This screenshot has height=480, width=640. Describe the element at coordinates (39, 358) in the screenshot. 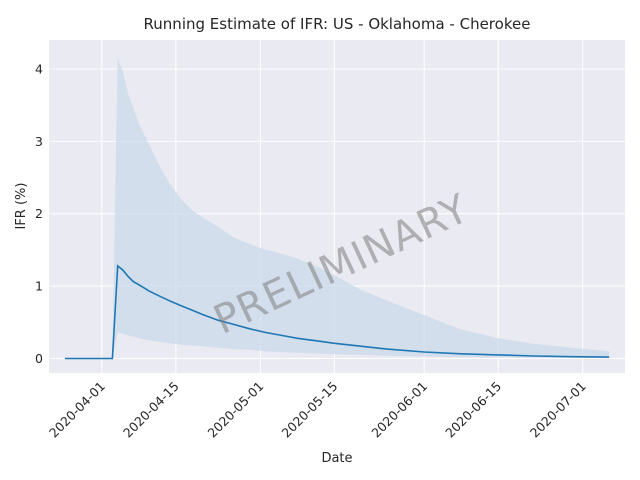

I see `y-tick-label: 0` at that location.